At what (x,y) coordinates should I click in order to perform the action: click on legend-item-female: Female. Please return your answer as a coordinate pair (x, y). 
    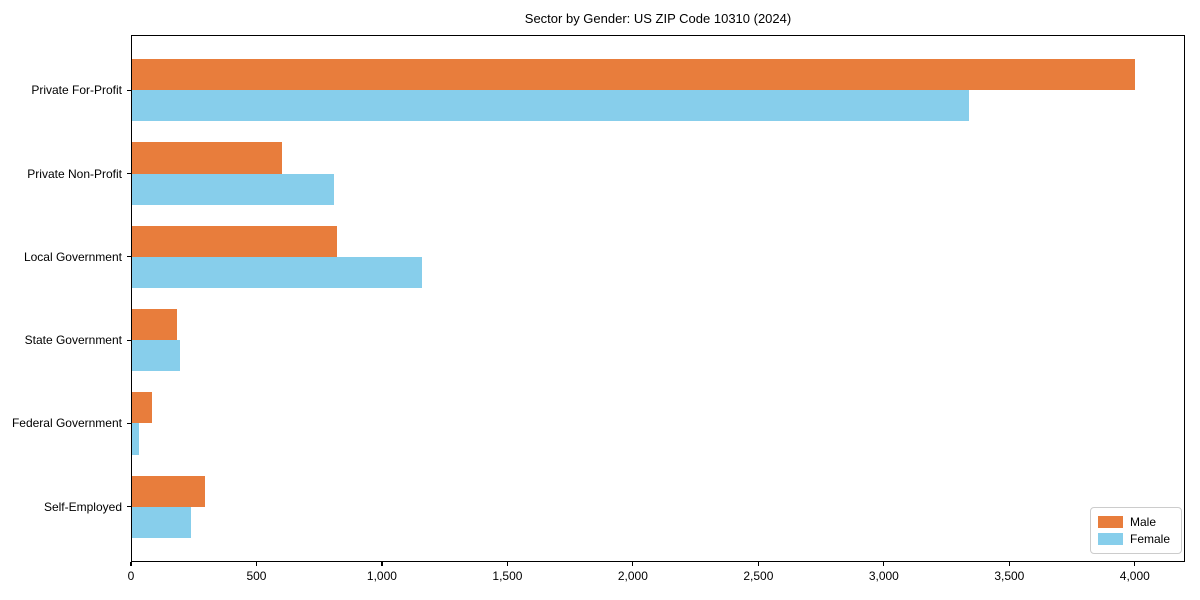
    Looking at the image, I should click on (1136, 539).